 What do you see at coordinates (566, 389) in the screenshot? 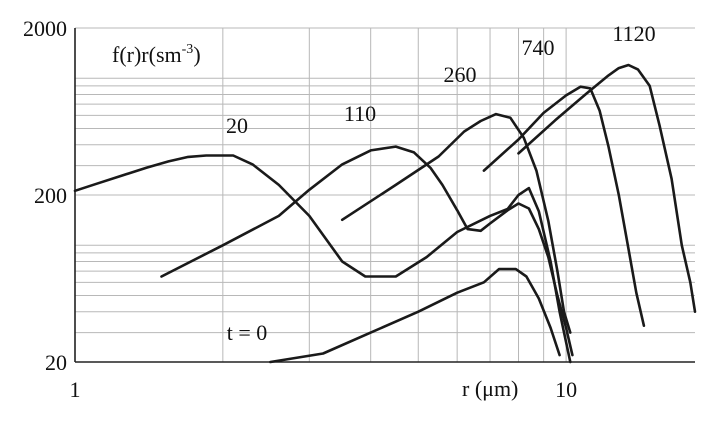
I see `x-tick-label: 10` at bounding box center [566, 389].